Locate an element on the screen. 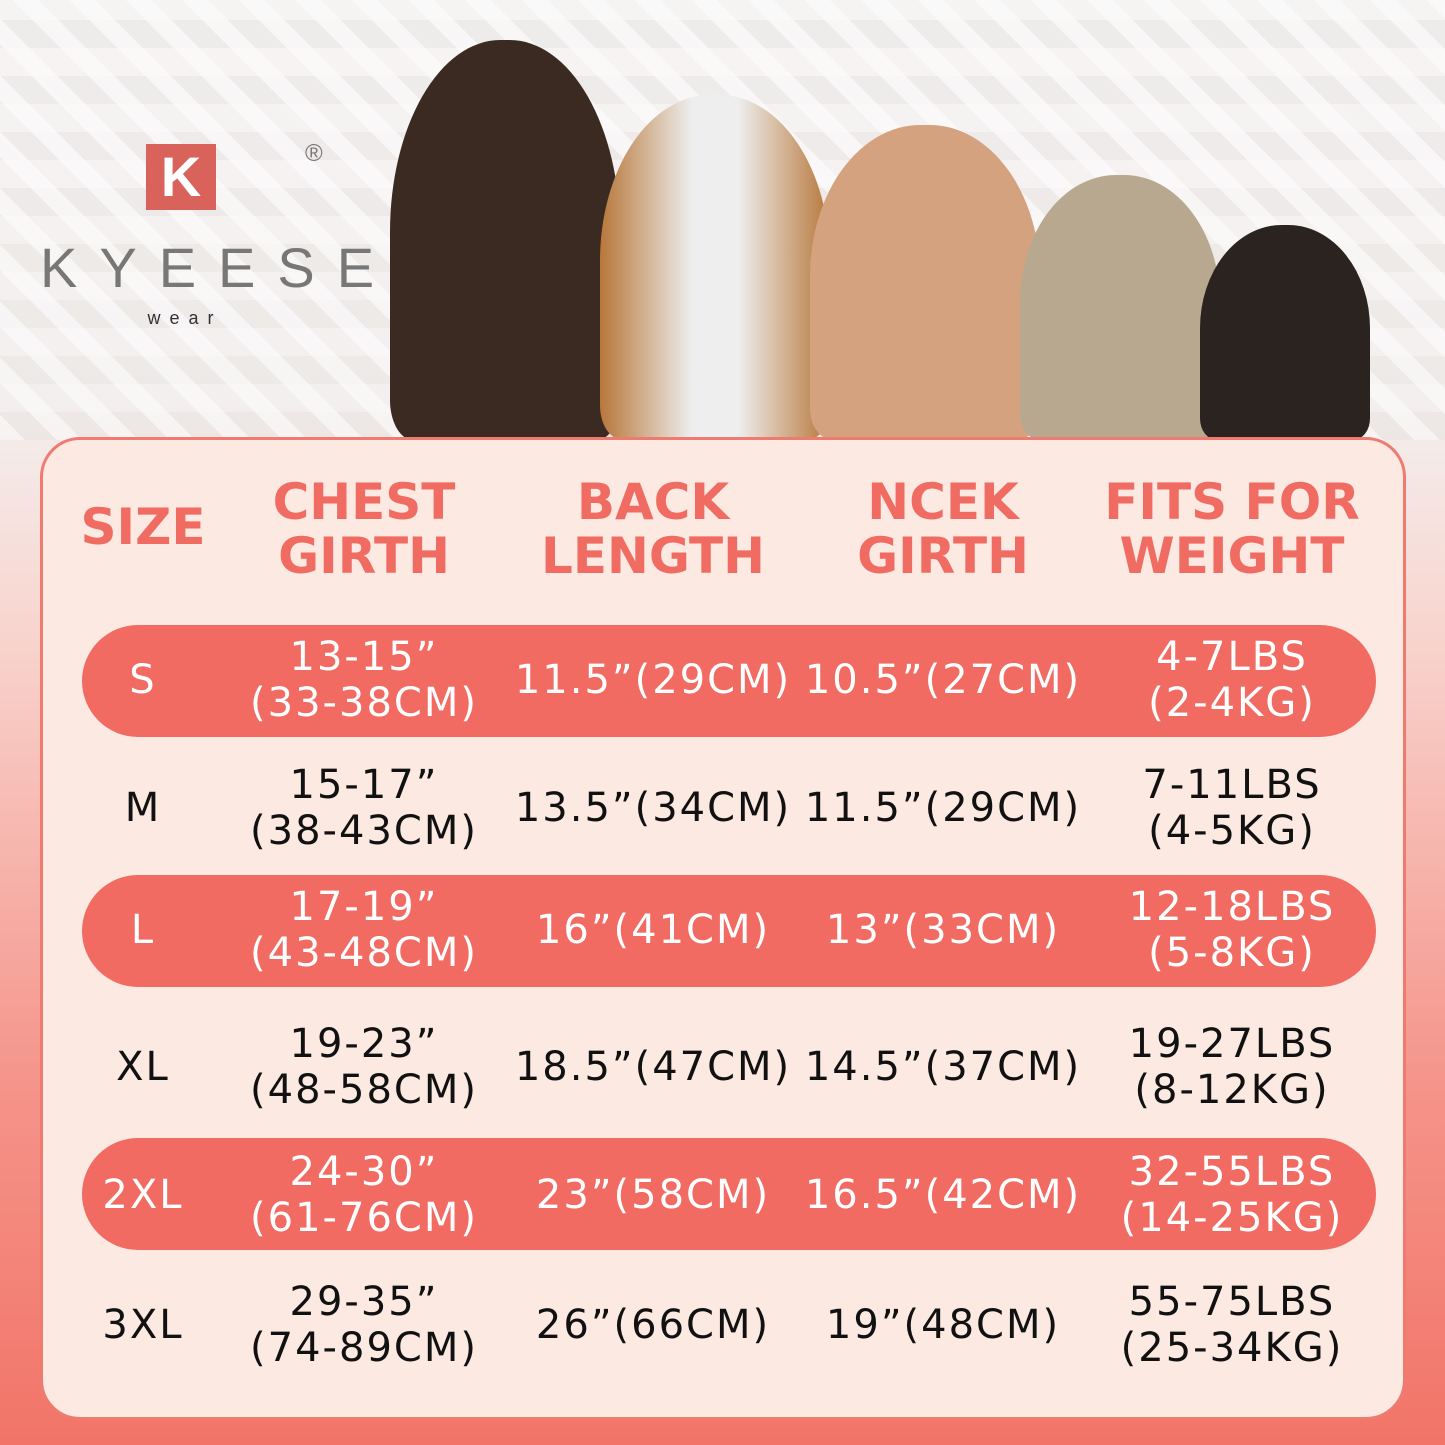  cell-weight: 12-18LBS (5-8KG) is located at coordinates (1232, 930).